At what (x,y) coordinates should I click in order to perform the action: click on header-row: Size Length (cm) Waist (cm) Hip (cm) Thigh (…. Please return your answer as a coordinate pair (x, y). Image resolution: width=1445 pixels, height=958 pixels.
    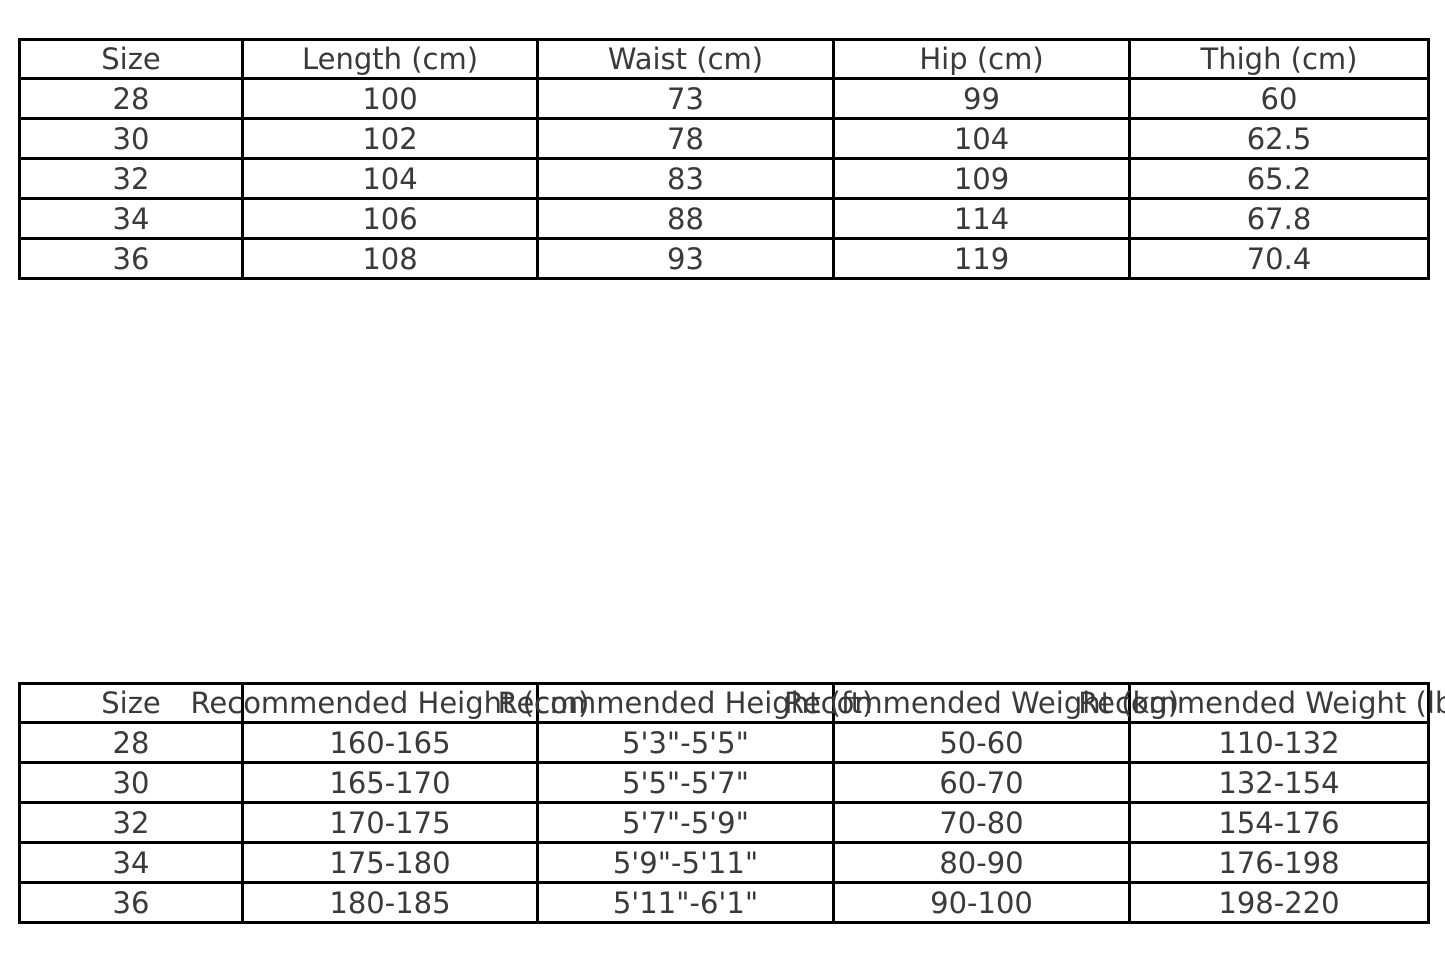
    Looking at the image, I should click on (724, 59).